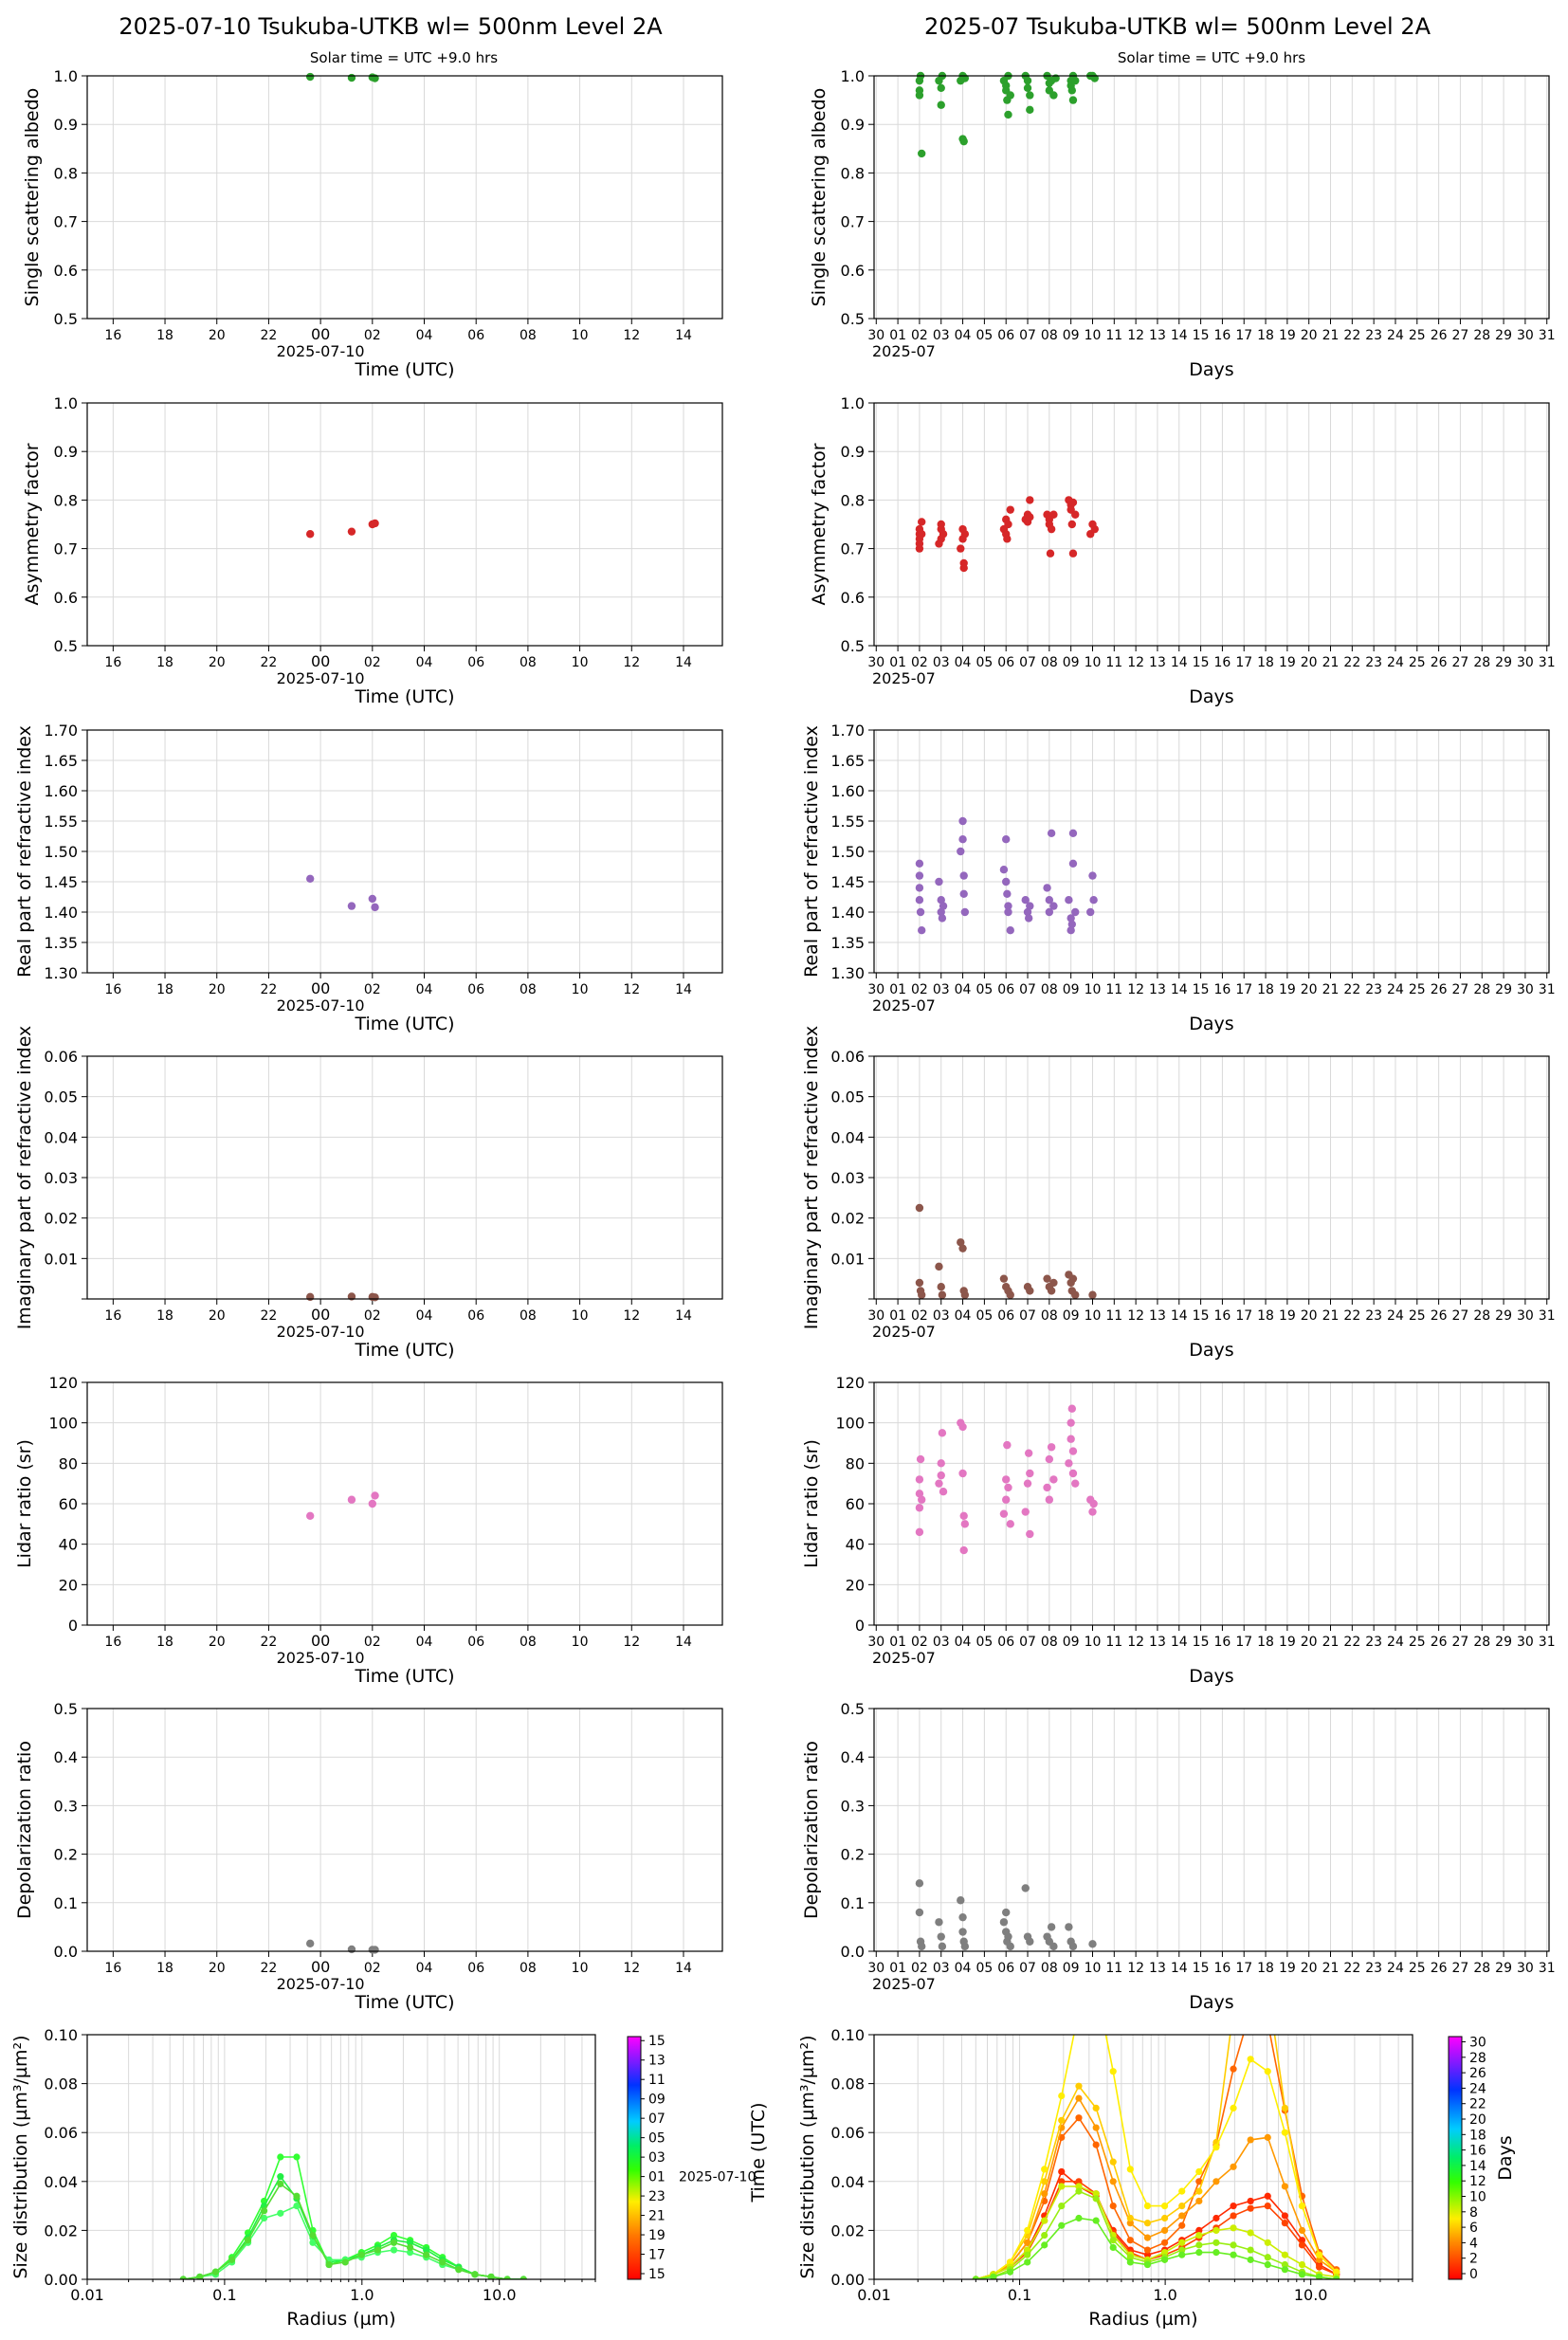 Image resolution: width=1568 pixels, height=2340 pixels. I want to click on colorbar-tick-label: 10, so click(1477, 2197).